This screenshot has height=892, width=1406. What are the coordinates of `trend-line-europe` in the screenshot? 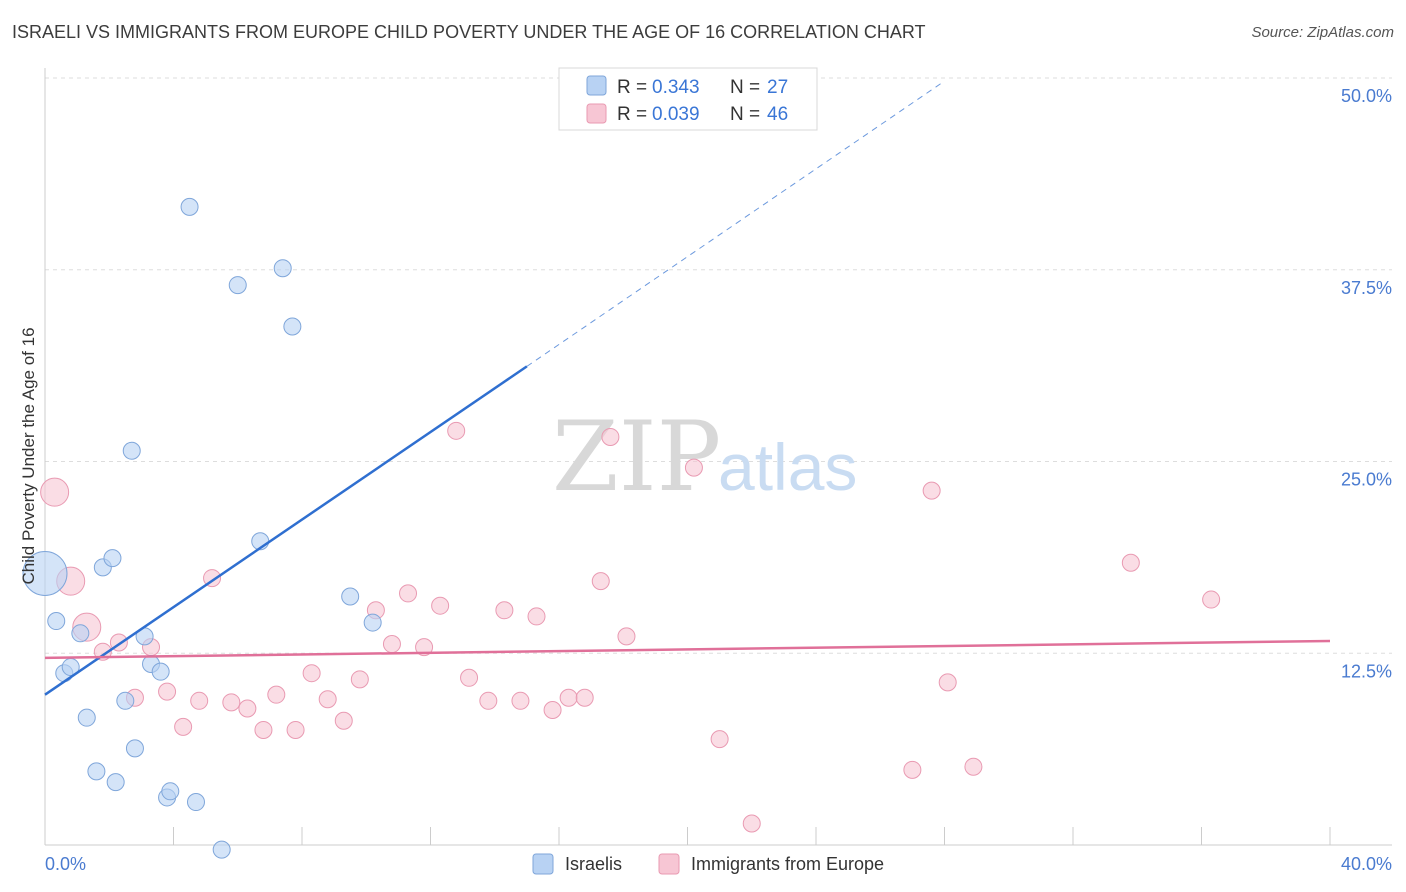 It's located at (687, 649).